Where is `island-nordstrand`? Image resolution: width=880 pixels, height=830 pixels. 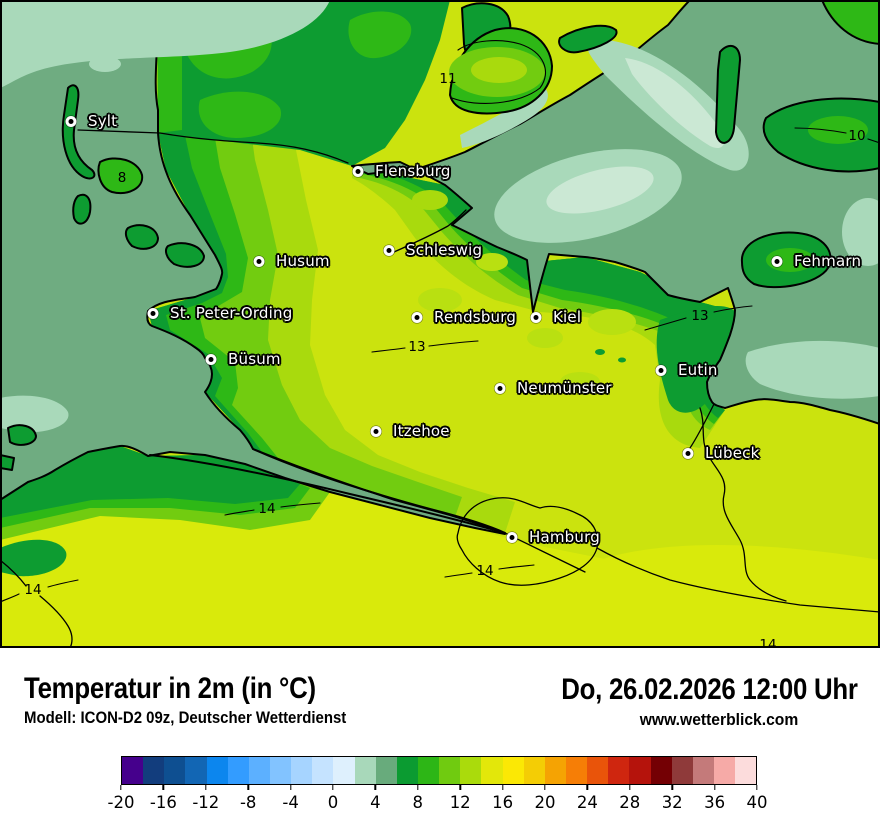 island-nordstrand is located at coordinates (185, 255).